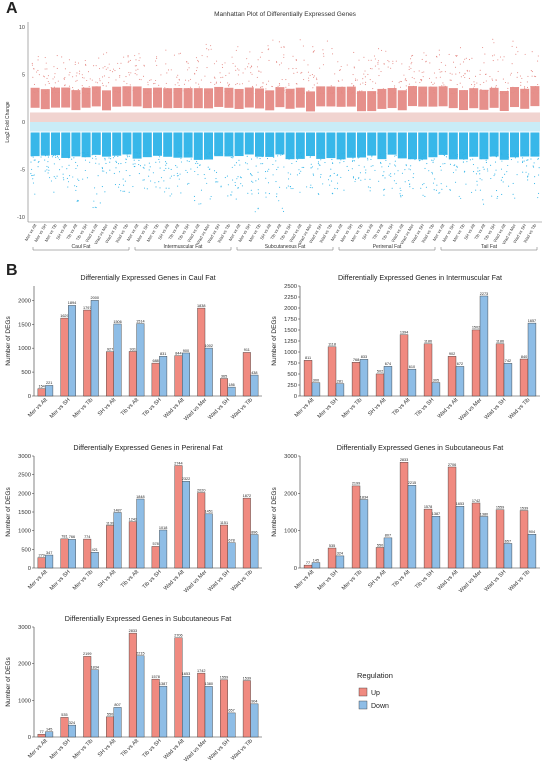  I want to click on bar-value-label: 1834, so click(364, 497).